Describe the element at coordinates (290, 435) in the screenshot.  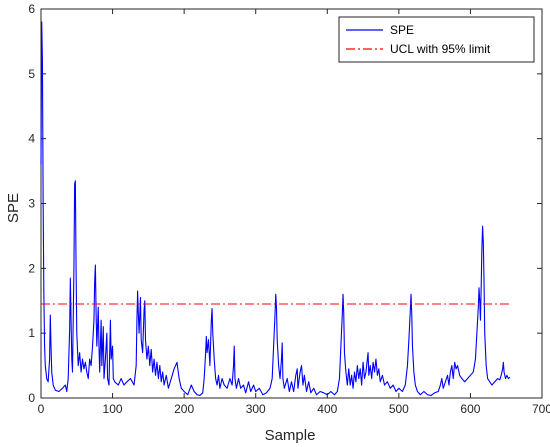
I see `x-axis-label: Sample` at that location.